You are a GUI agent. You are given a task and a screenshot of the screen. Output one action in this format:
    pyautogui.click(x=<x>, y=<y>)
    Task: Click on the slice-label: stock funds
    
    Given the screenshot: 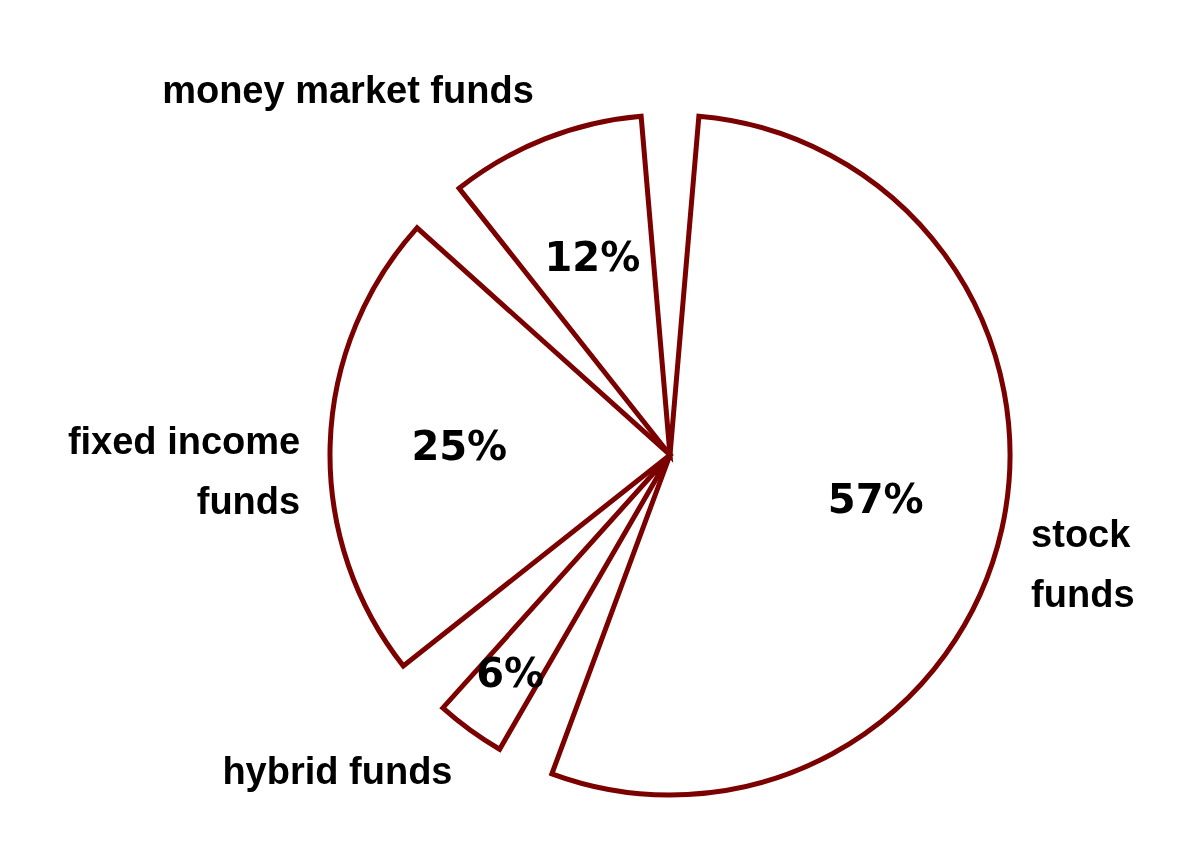 What is the action you would take?
    pyautogui.click(x=1083, y=563)
    